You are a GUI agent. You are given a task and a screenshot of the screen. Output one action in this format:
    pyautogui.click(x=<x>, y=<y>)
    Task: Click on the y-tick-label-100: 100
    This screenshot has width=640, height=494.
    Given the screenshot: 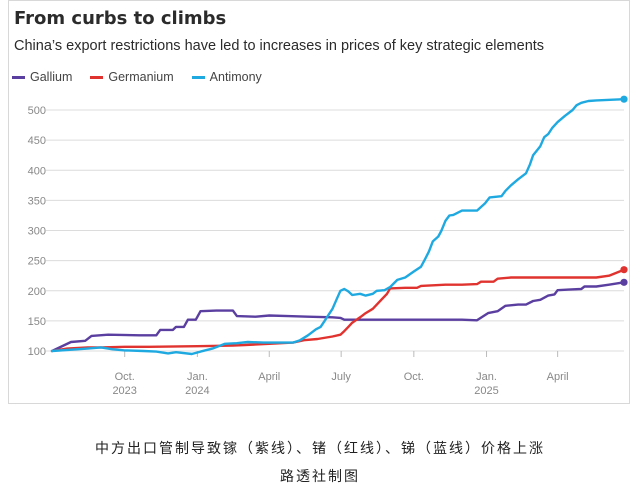 What is the action you would take?
    pyautogui.click(x=37, y=352)
    